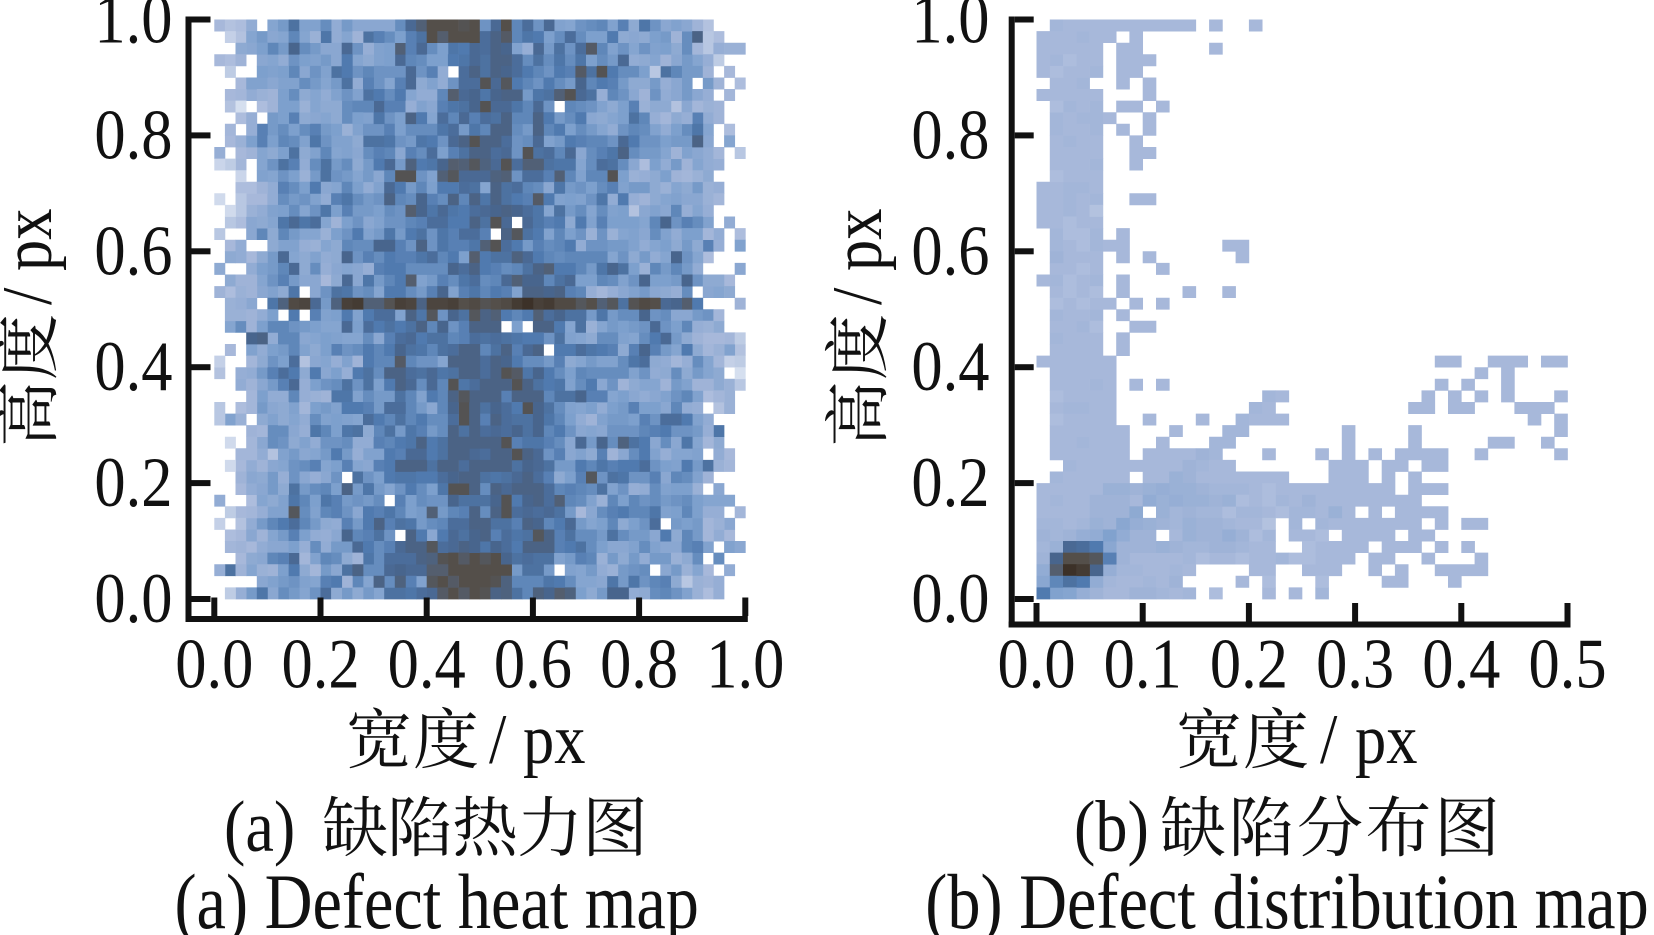 This screenshot has width=1654, height=935. I want to click on svg-text: (b) Defect distribution map, so click(1286, 897).